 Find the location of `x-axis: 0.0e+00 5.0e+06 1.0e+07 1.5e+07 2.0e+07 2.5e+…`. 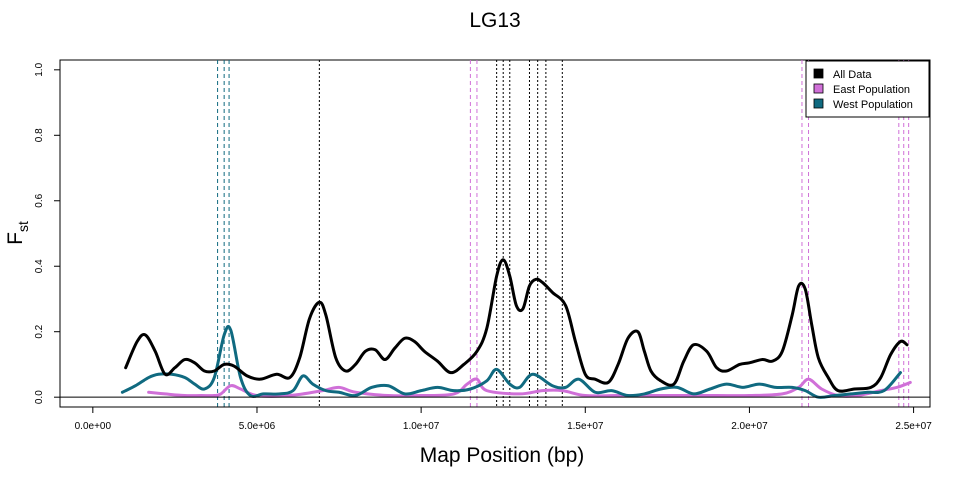

x-axis: 0.0e+00 5.0e+06 1.0e+07 1.5e+07 2.0e+07 2.5e+… is located at coordinates (503, 419).